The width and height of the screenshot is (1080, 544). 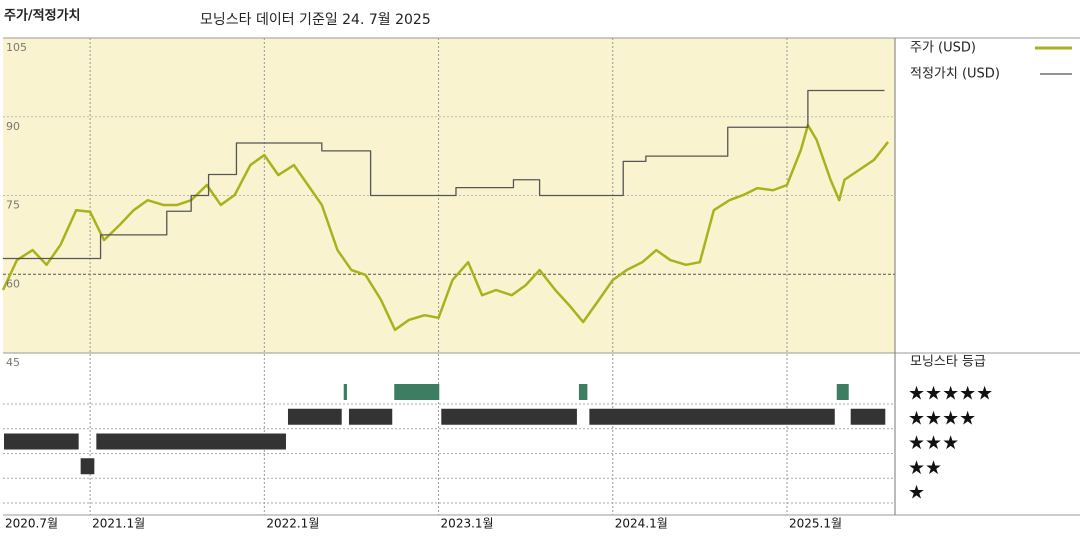 I want to click on rating-label: ★, so click(x=916, y=493).